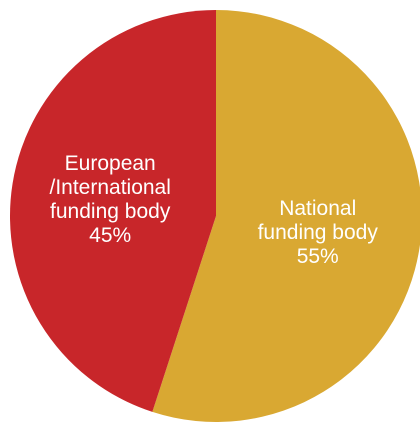 The width and height of the screenshot is (420, 426). What do you see at coordinates (109, 187) in the screenshot?
I see `pie-slice-label-line: /International` at bounding box center [109, 187].